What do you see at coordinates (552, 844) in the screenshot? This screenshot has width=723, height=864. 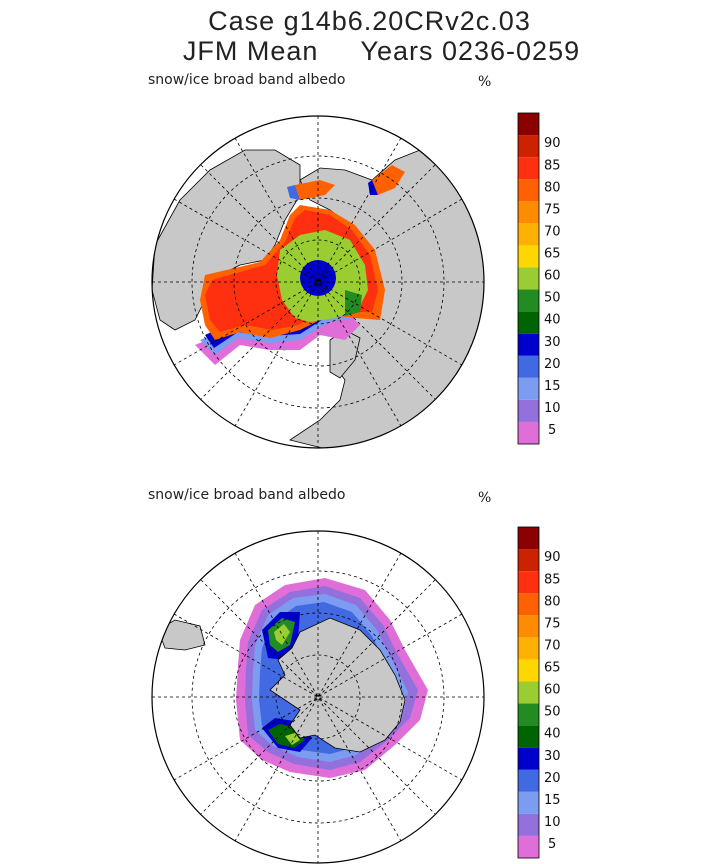 I see `south-colorbar-tick-label: 5` at bounding box center [552, 844].